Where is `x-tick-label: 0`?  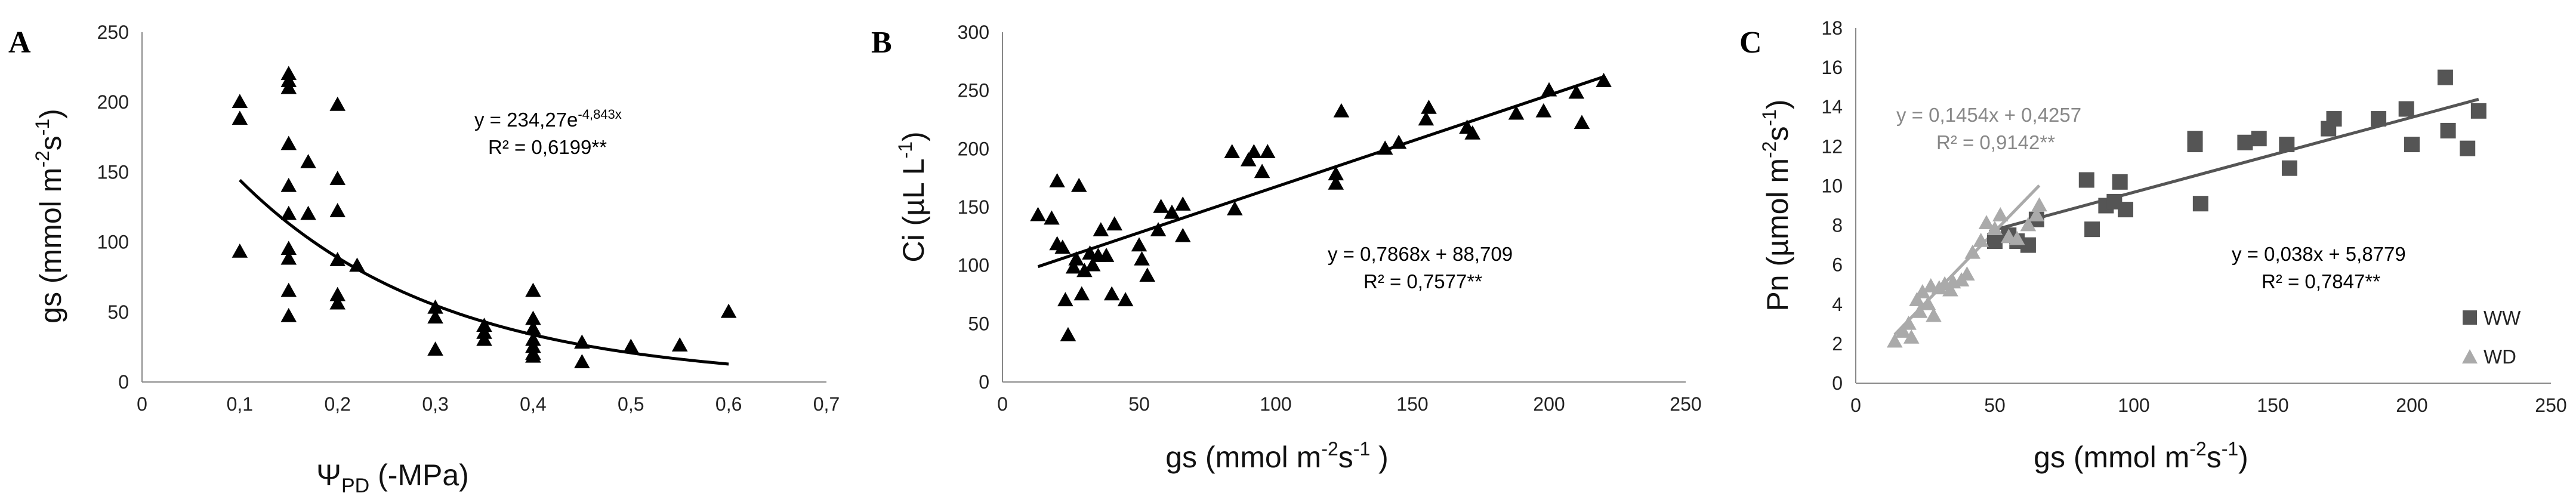
x-tick-label: 0 is located at coordinates (142, 404).